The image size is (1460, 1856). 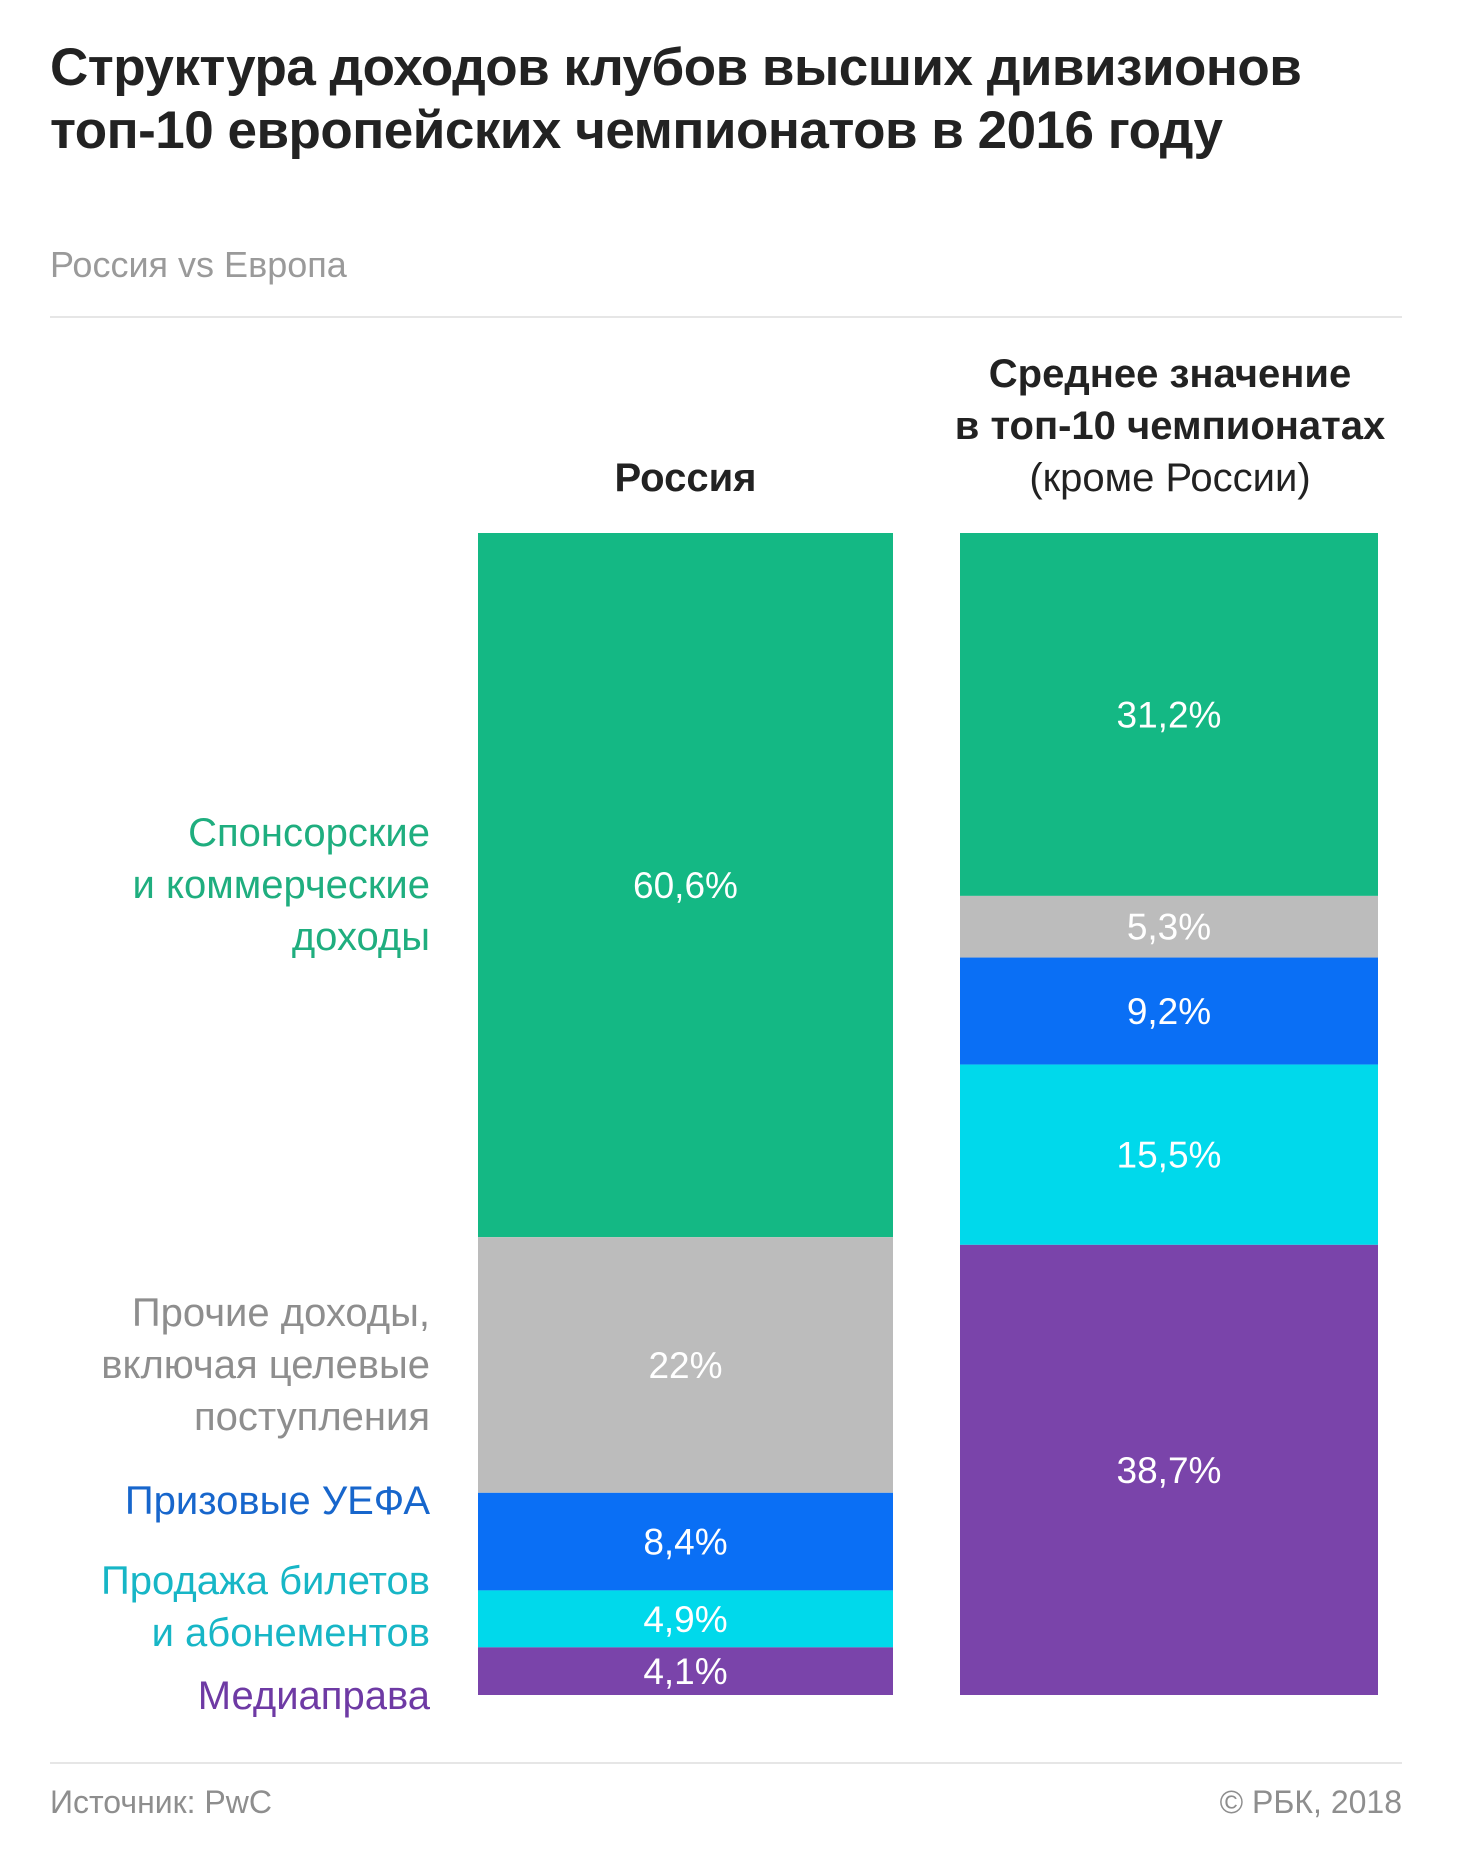 What do you see at coordinates (161, 1802) in the screenshot?
I see `source-note: Источник: PwC` at bounding box center [161, 1802].